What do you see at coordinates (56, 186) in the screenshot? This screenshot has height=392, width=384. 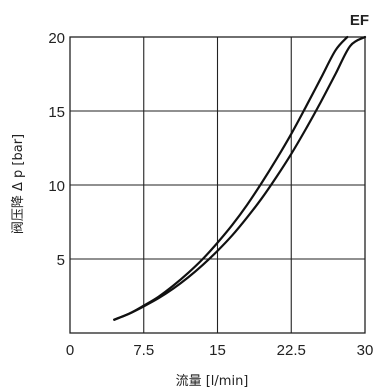 I see `y-tick-label: 10` at bounding box center [56, 186].